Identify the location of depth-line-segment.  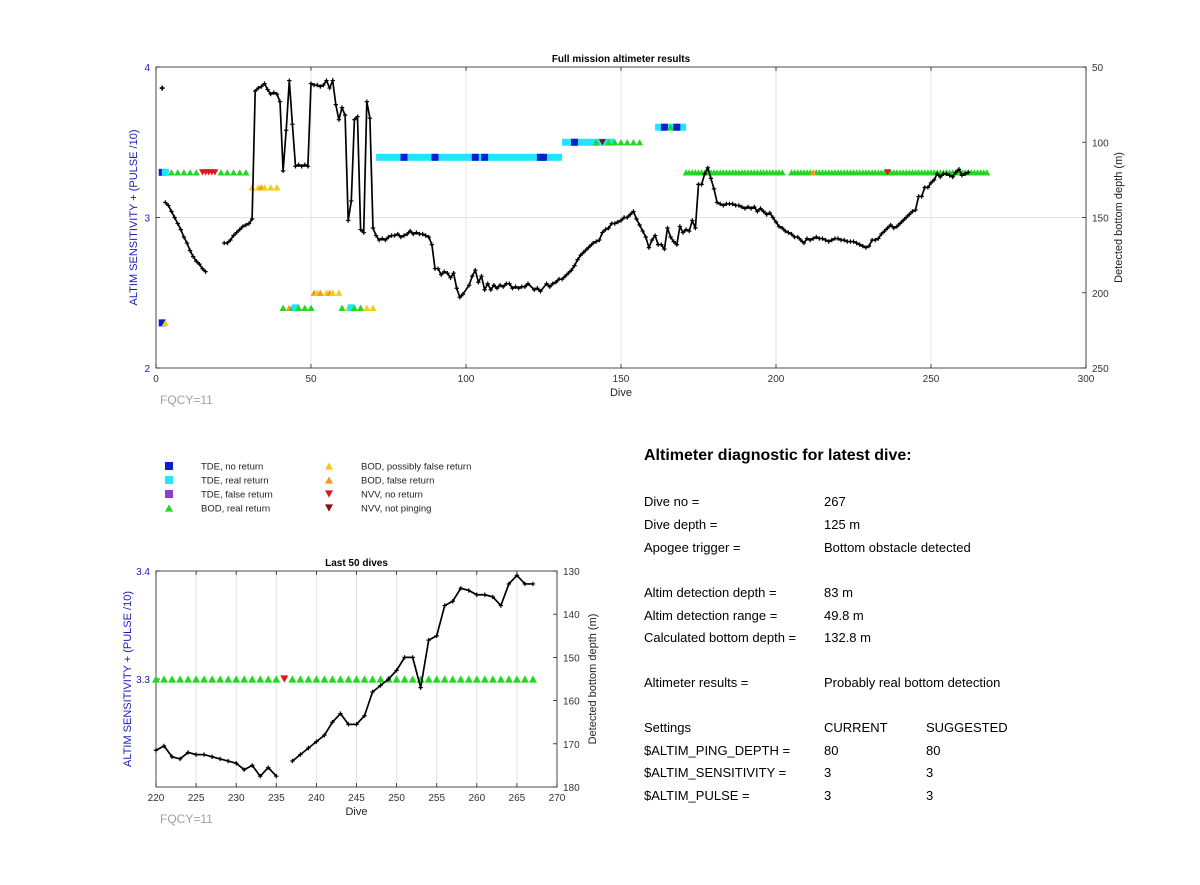
(216, 761).